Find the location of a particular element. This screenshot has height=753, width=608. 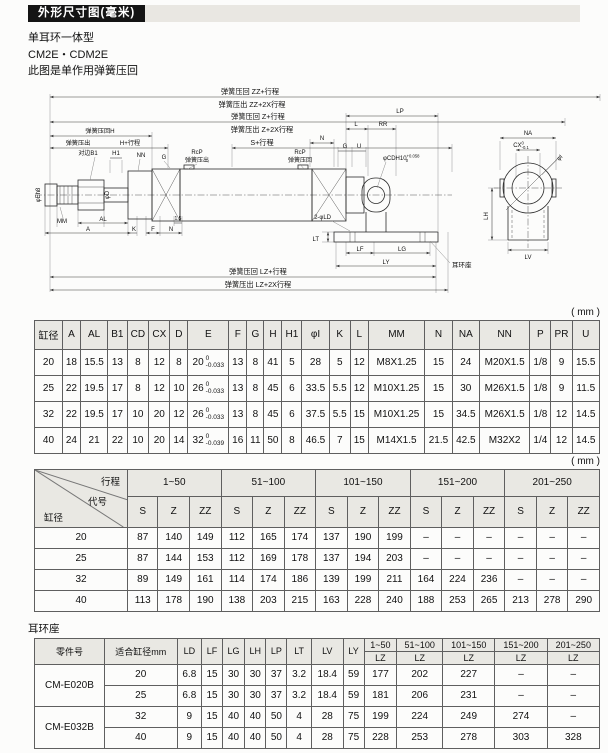

table-cell: 50 is located at coordinates (276, 737).